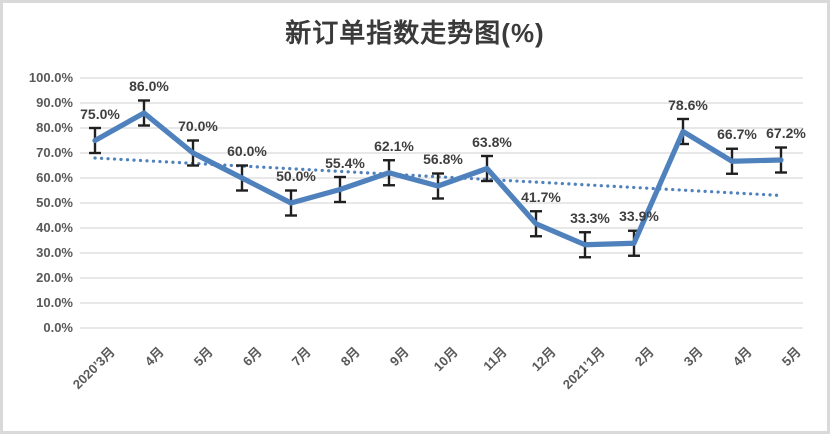 This screenshot has height=434, width=830. What do you see at coordinates (247, 151) in the screenshot?
I see `data-point-label: 60.0%` at bounding box center [247, 151].